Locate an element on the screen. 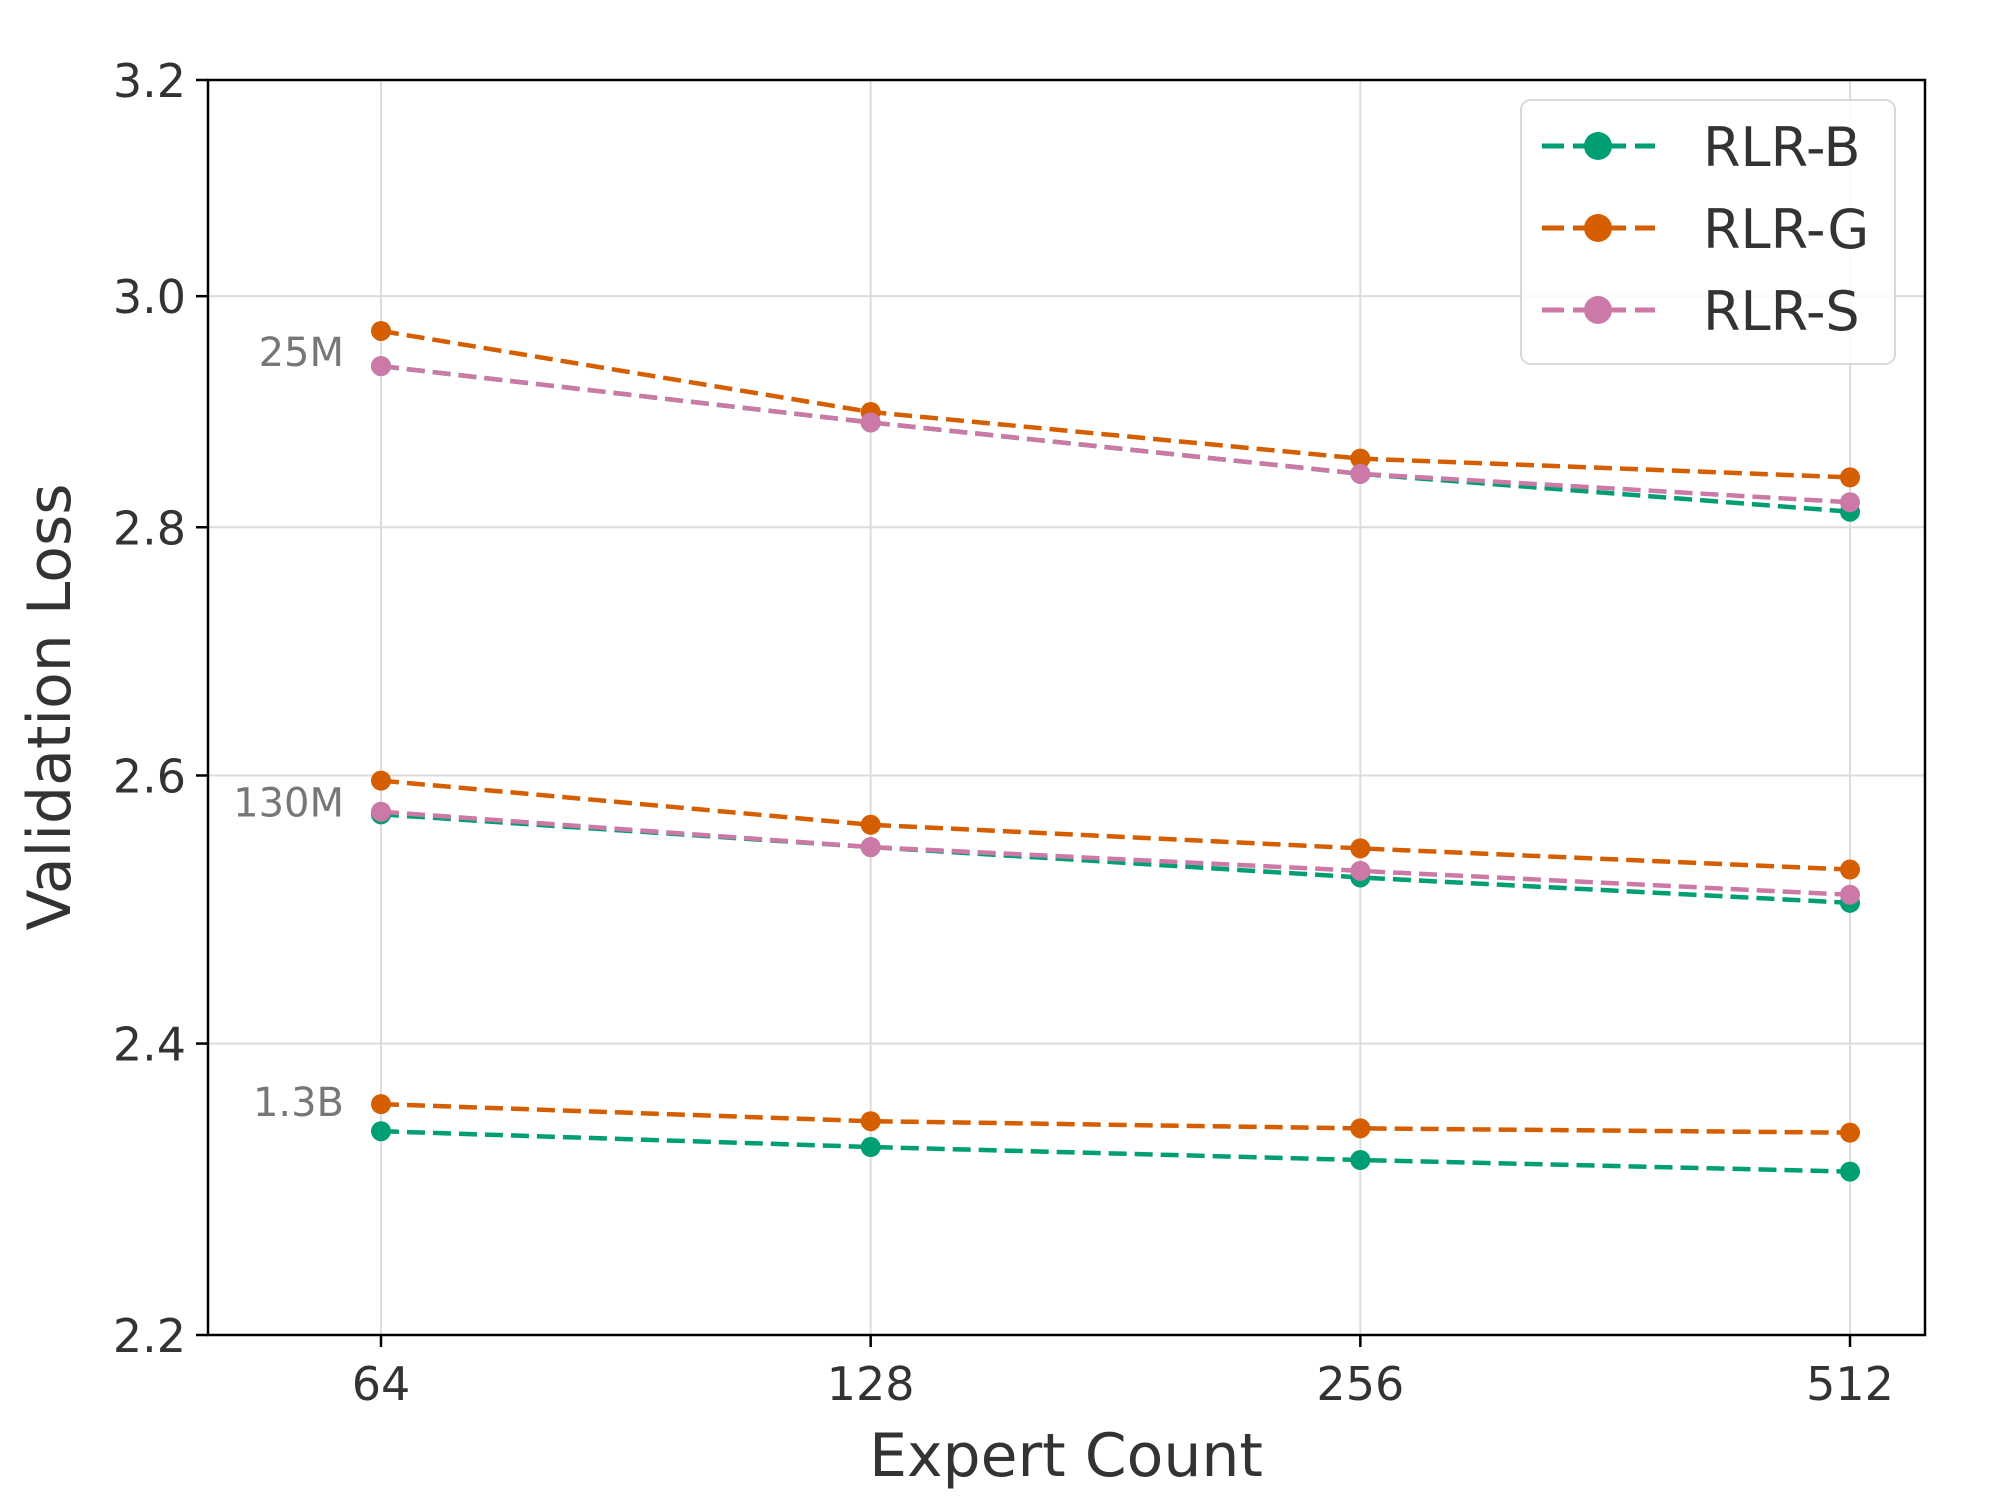  size-annotations: 25M 130M 1.3B is located at coordinates (288, 728).